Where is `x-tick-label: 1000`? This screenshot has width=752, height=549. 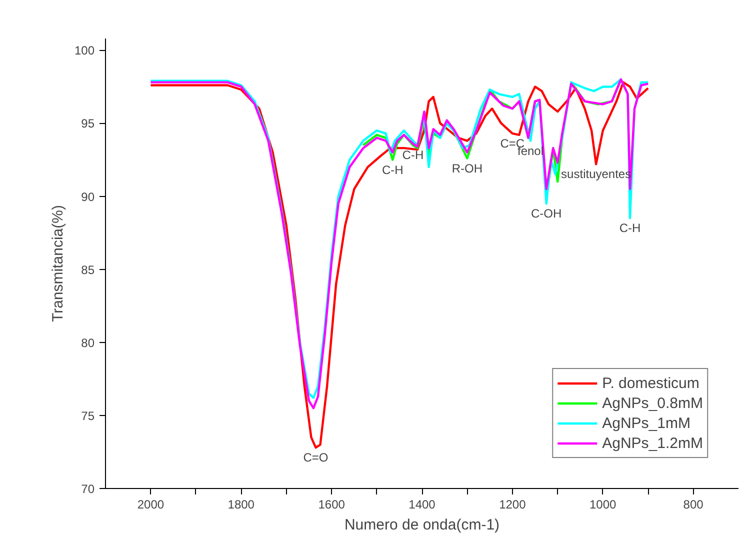 x-tick-label: 1000 is located at coordinates (603, 505).